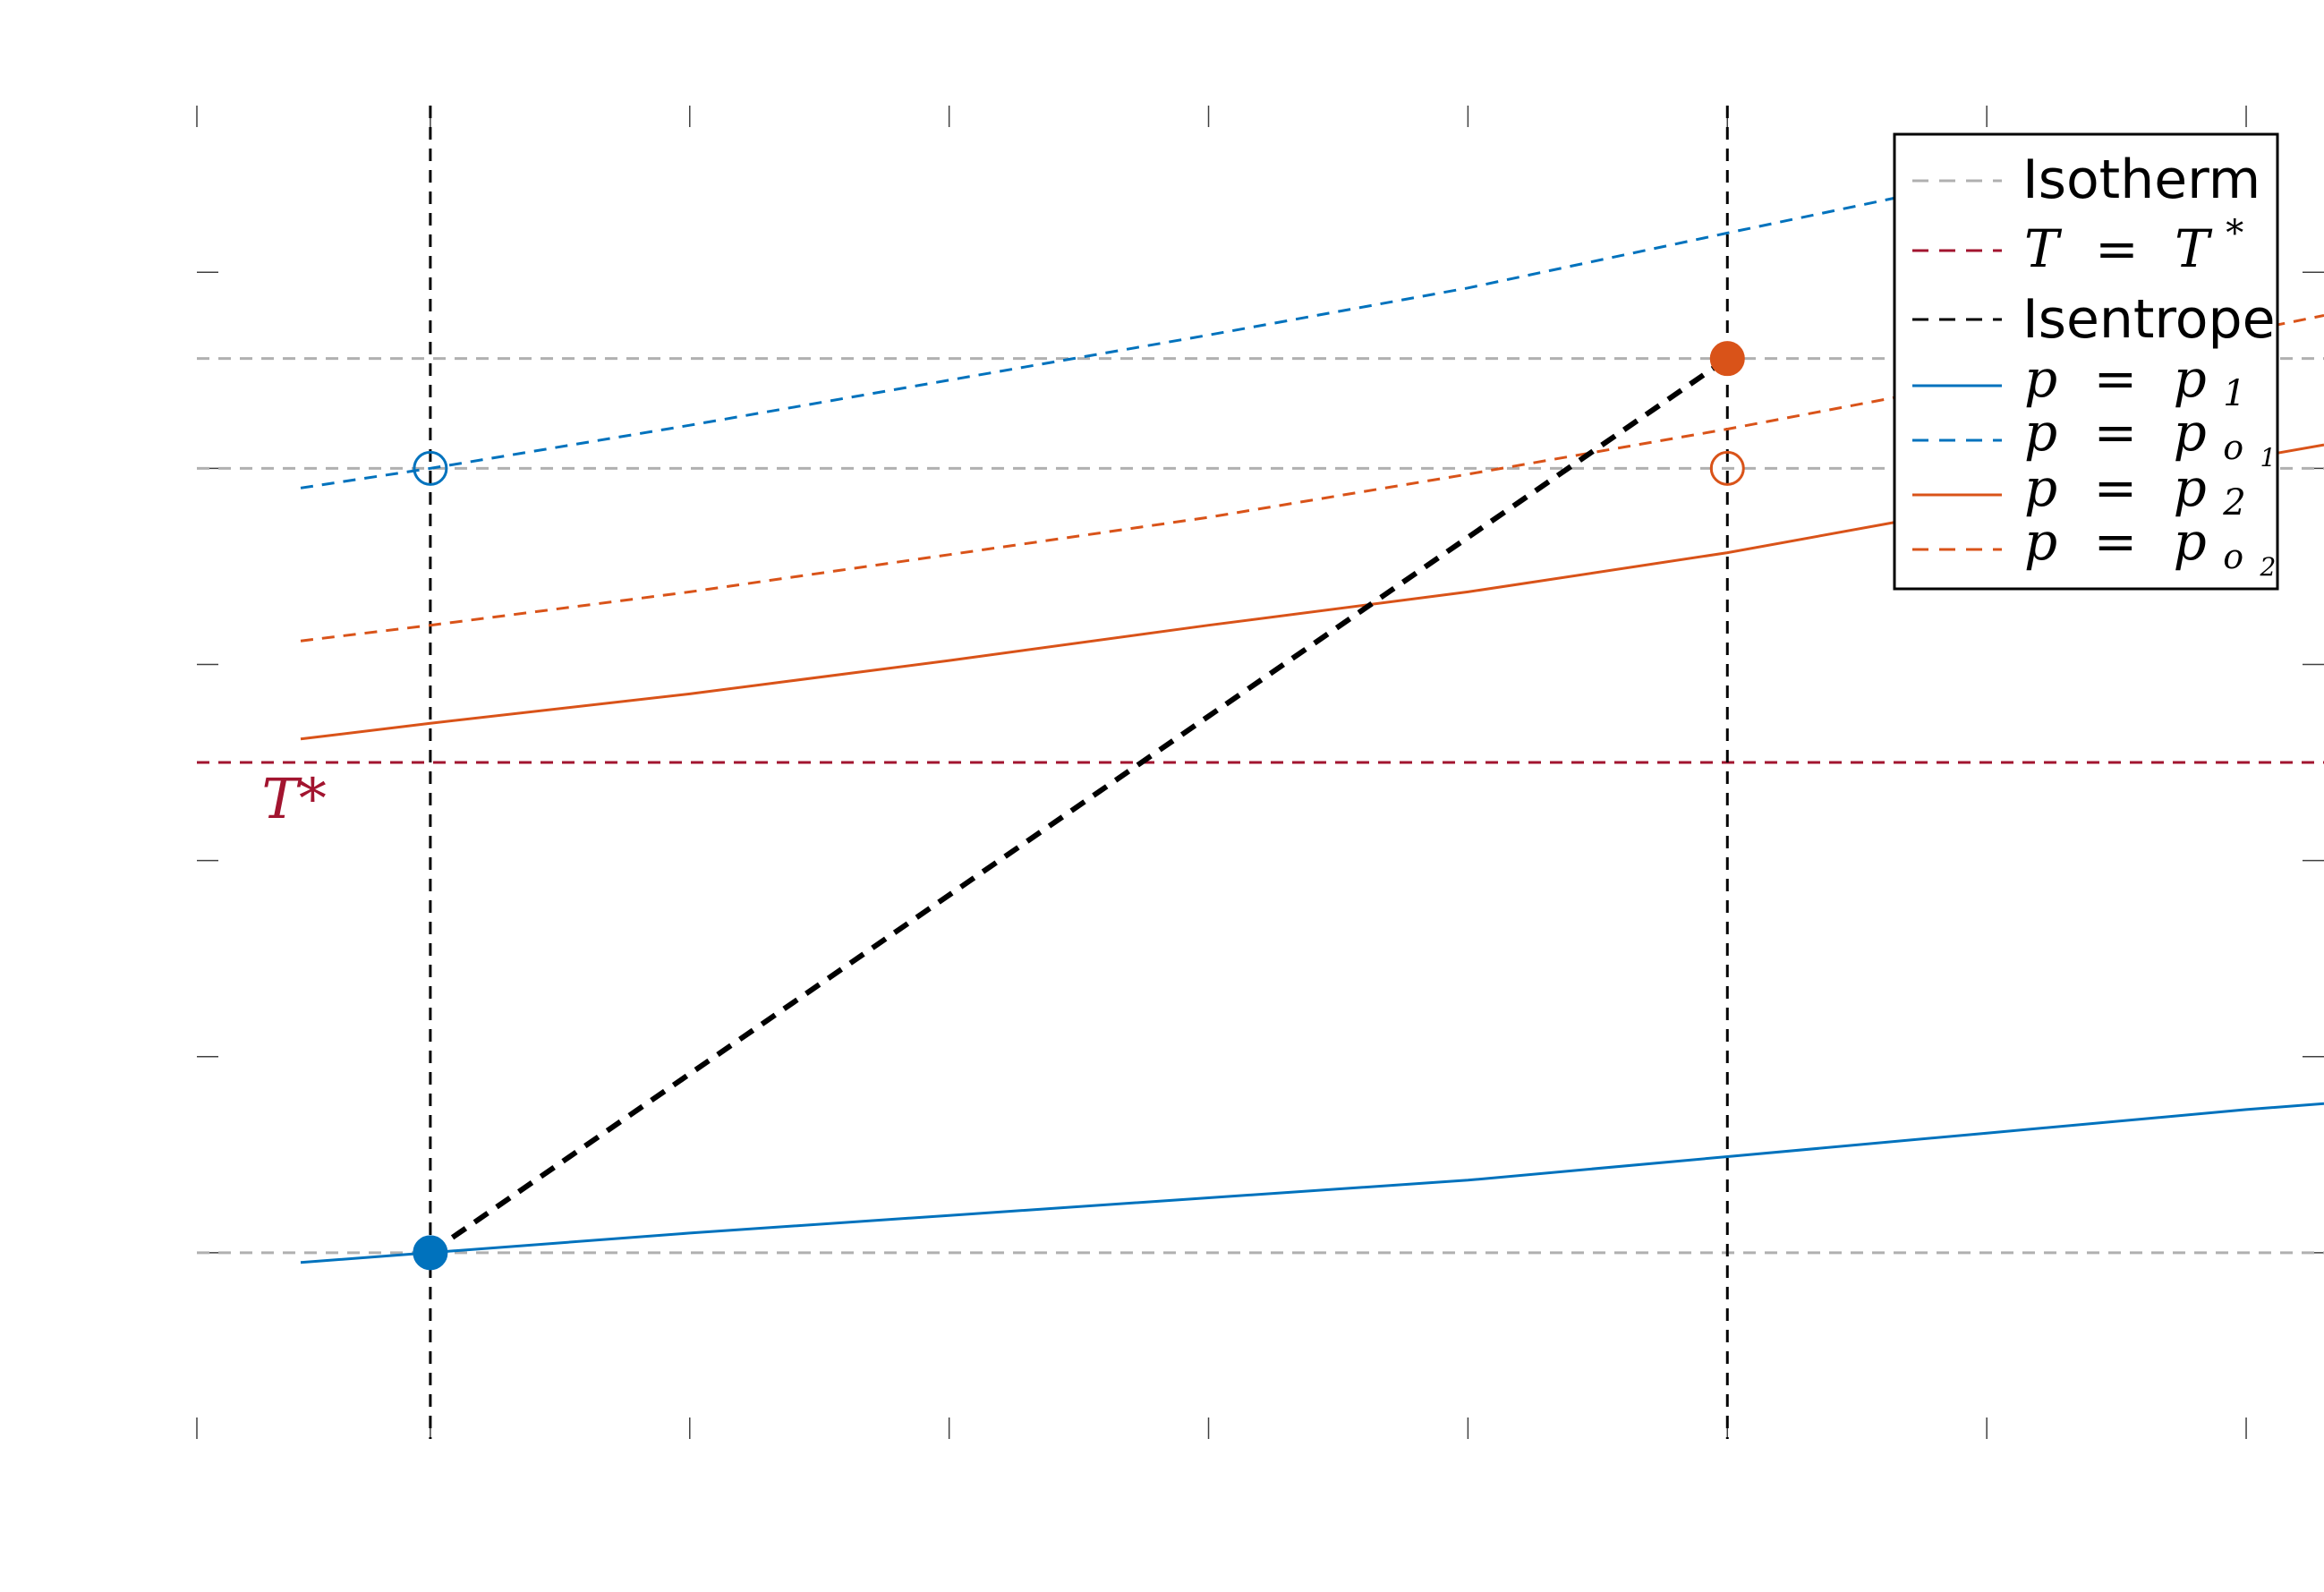 This screenshot has width=2324, height=1592. What do you see at coordinates (2268, 457) in the screenshot?
I see `legend-po1-subsub: 1` at bounding box center [2268, 457].